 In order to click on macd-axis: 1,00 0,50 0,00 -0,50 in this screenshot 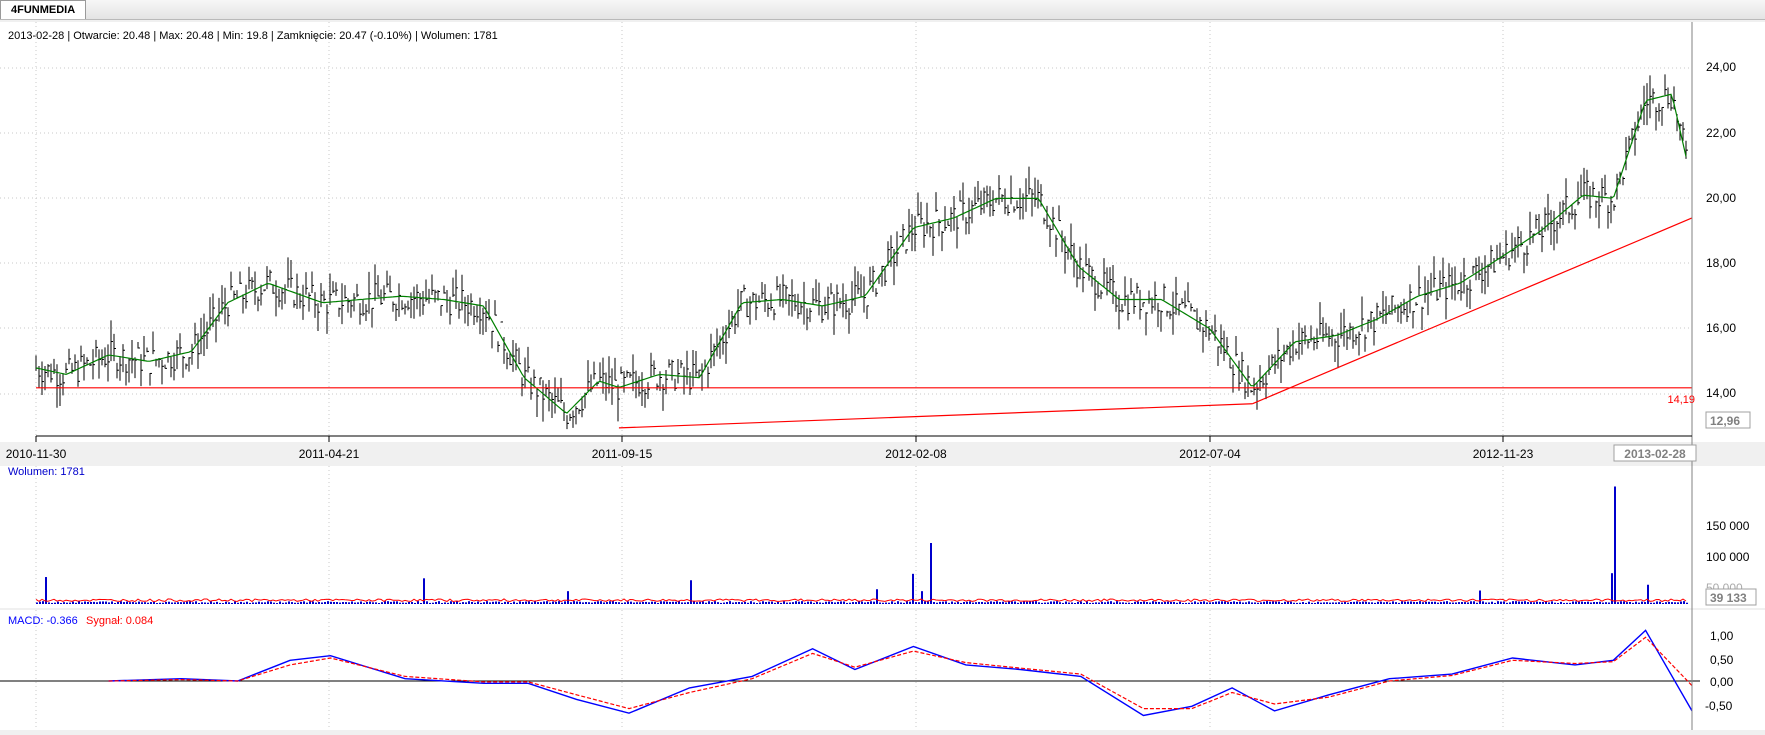, I will do `click(1719, 671)`.